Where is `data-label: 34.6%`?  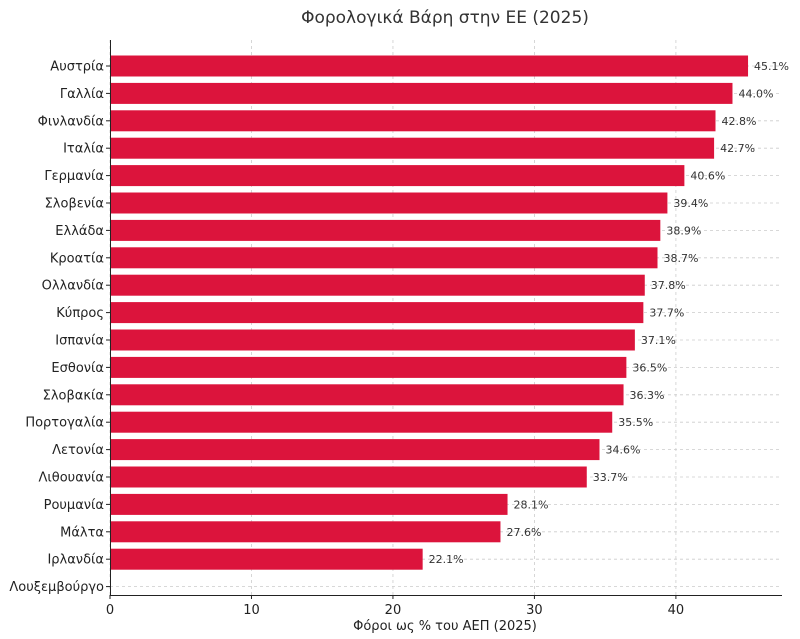 data-label: 34.6% is located at coordinates (622, 450).